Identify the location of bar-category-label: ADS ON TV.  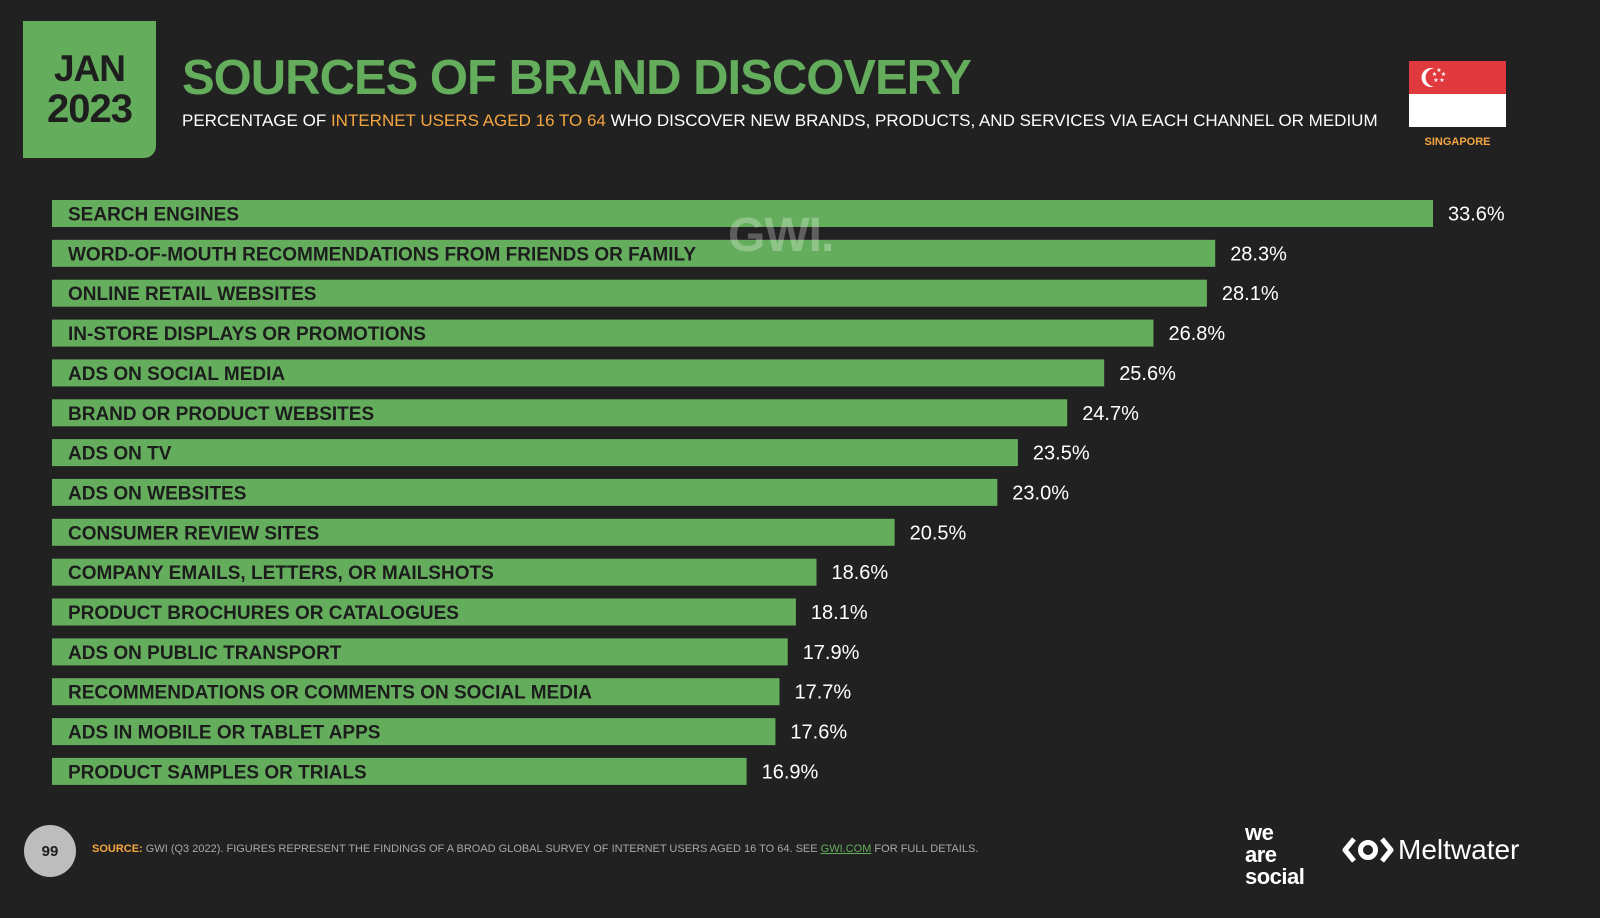
(120, 454).